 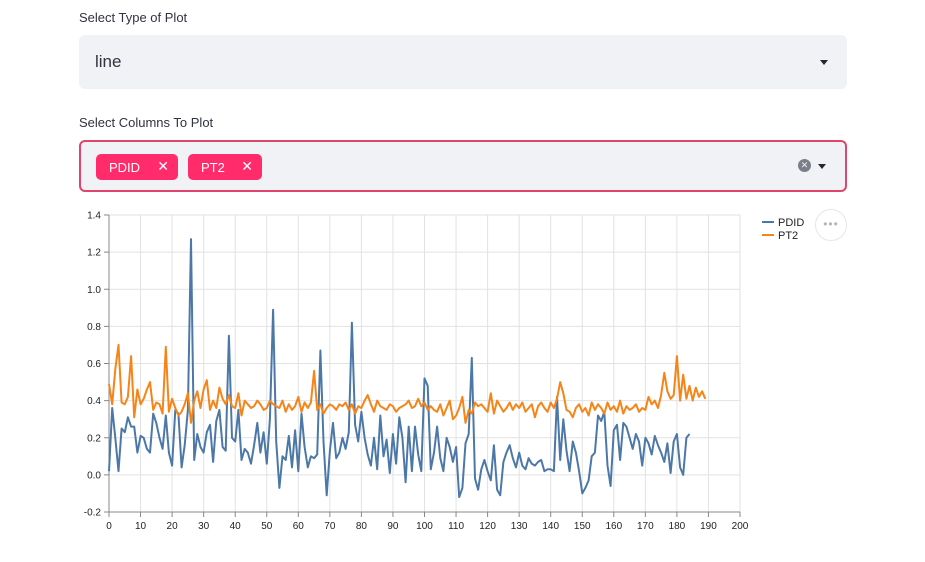 I want to click on x-tick-label: 140, so click(x=550, y=526).